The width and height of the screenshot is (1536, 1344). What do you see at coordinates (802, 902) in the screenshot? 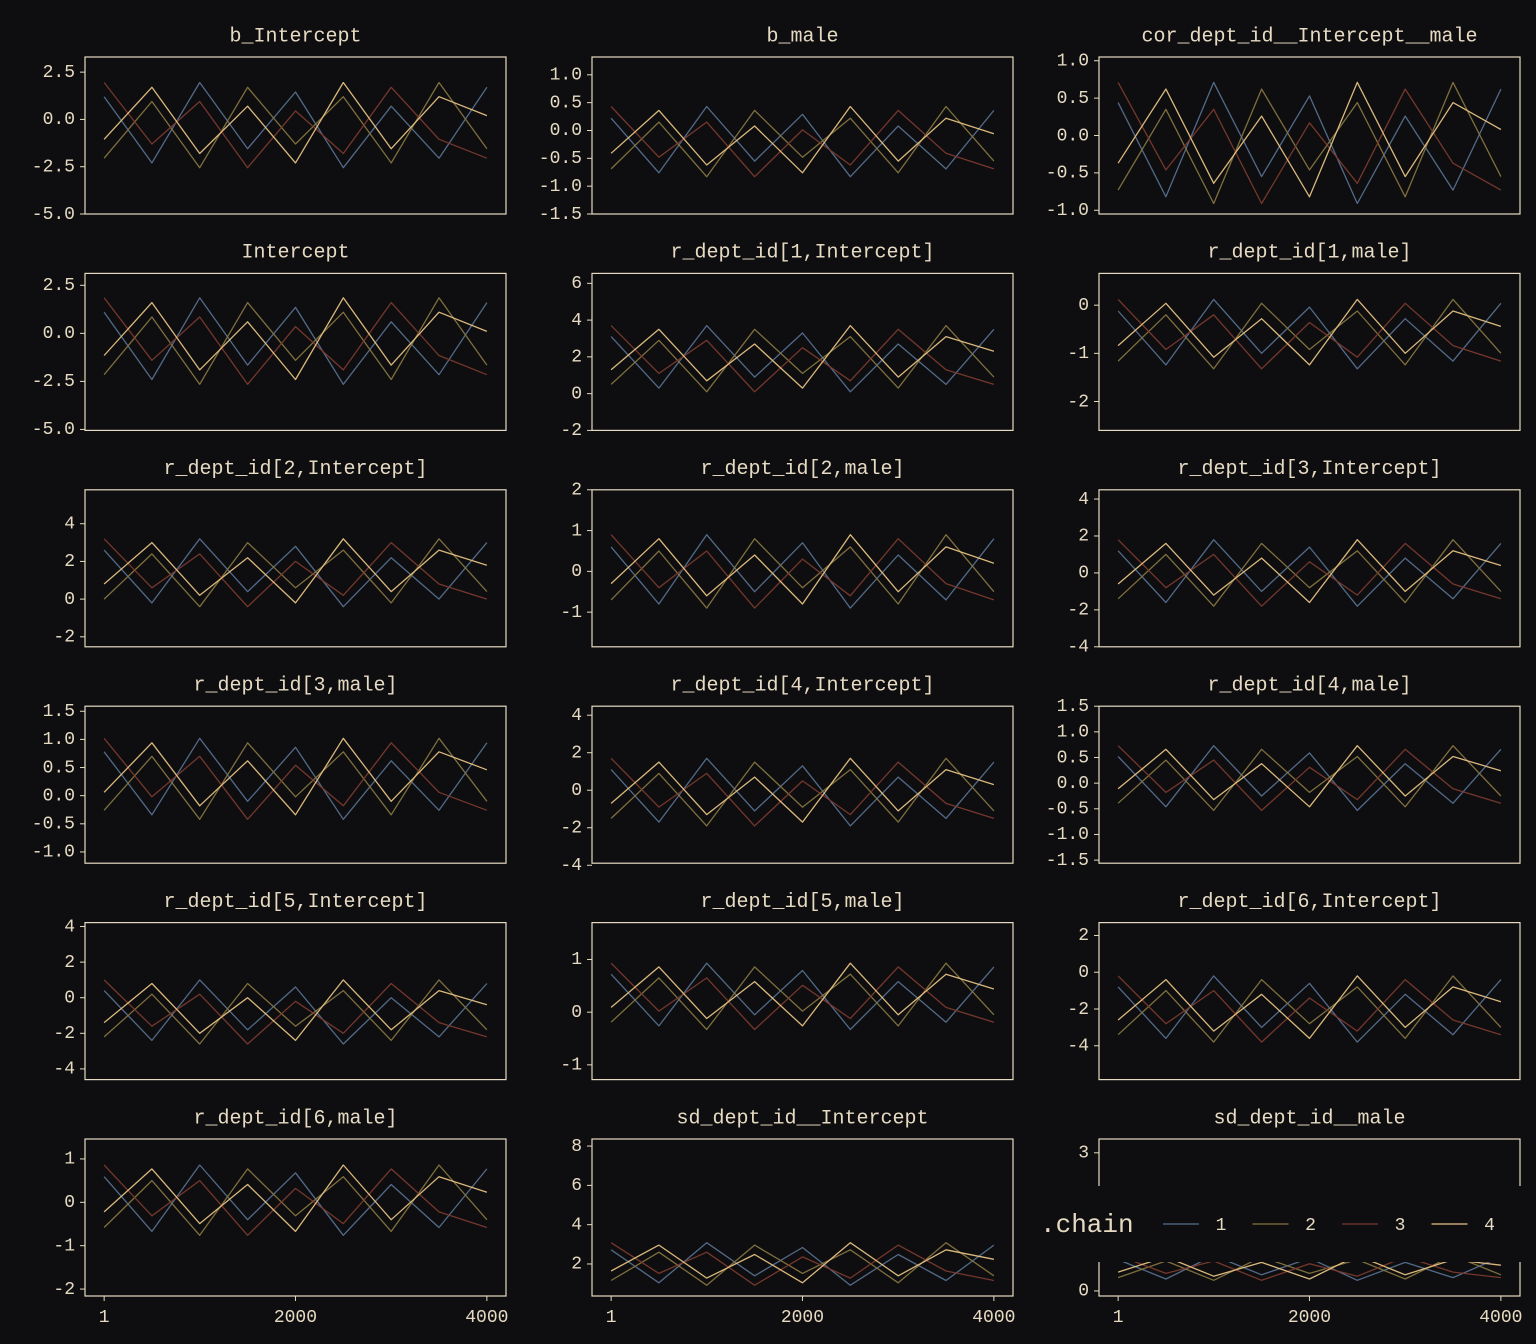
I see `panel-title: r_dept_id[5,male]` at bounding box center [802, 902].